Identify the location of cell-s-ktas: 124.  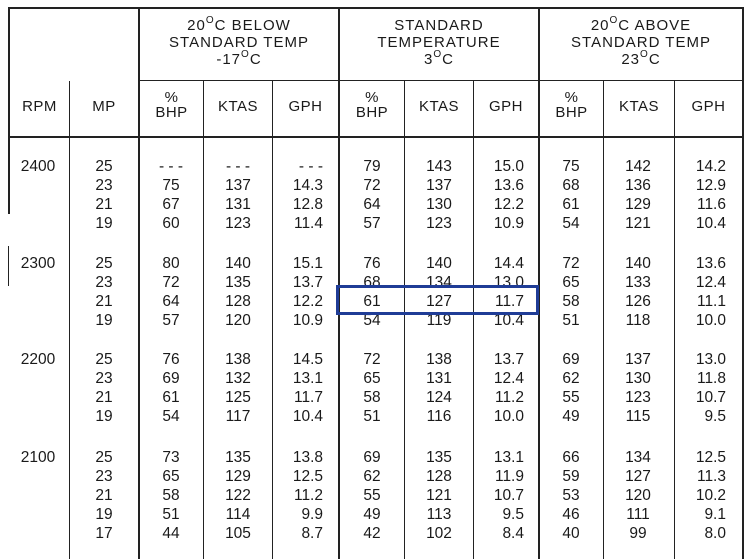
(439, 397).